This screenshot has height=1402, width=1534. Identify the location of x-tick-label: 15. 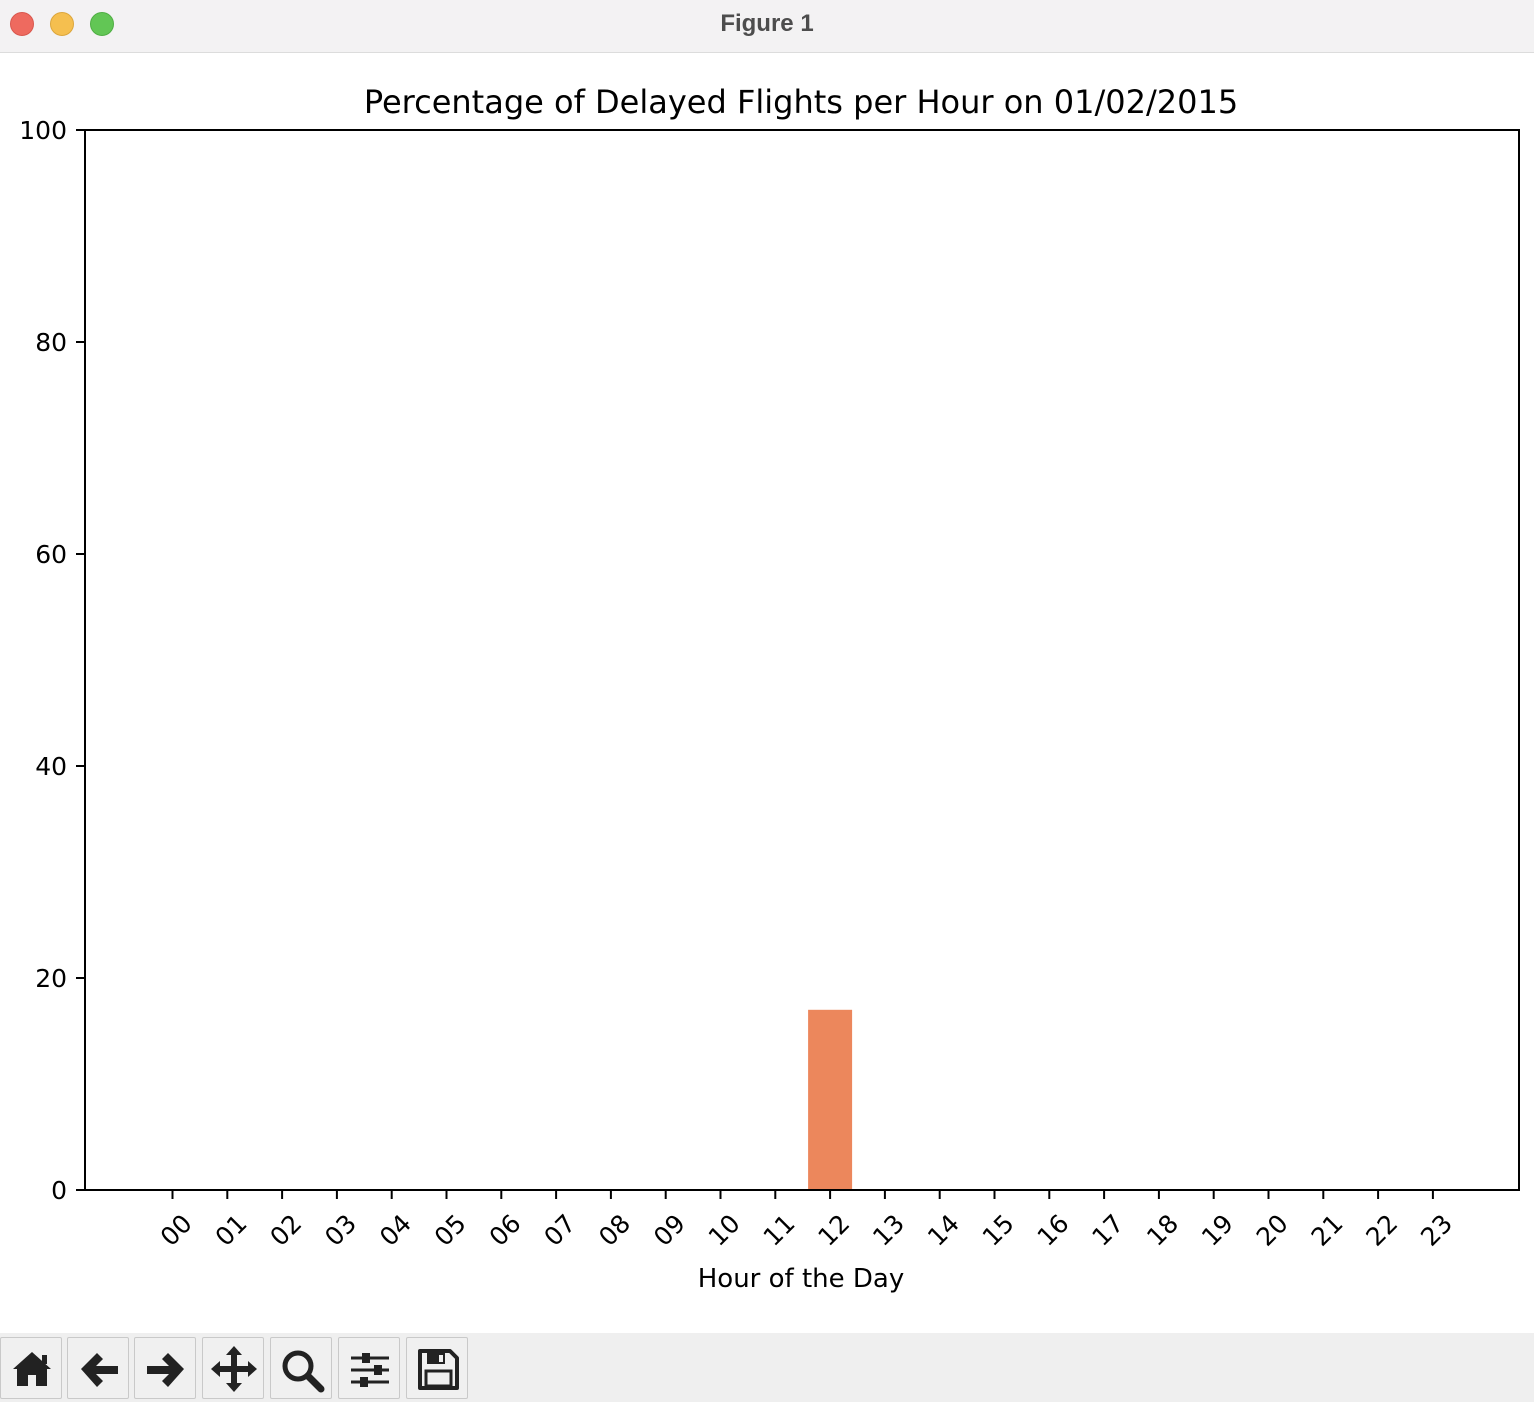
(998, 1230).